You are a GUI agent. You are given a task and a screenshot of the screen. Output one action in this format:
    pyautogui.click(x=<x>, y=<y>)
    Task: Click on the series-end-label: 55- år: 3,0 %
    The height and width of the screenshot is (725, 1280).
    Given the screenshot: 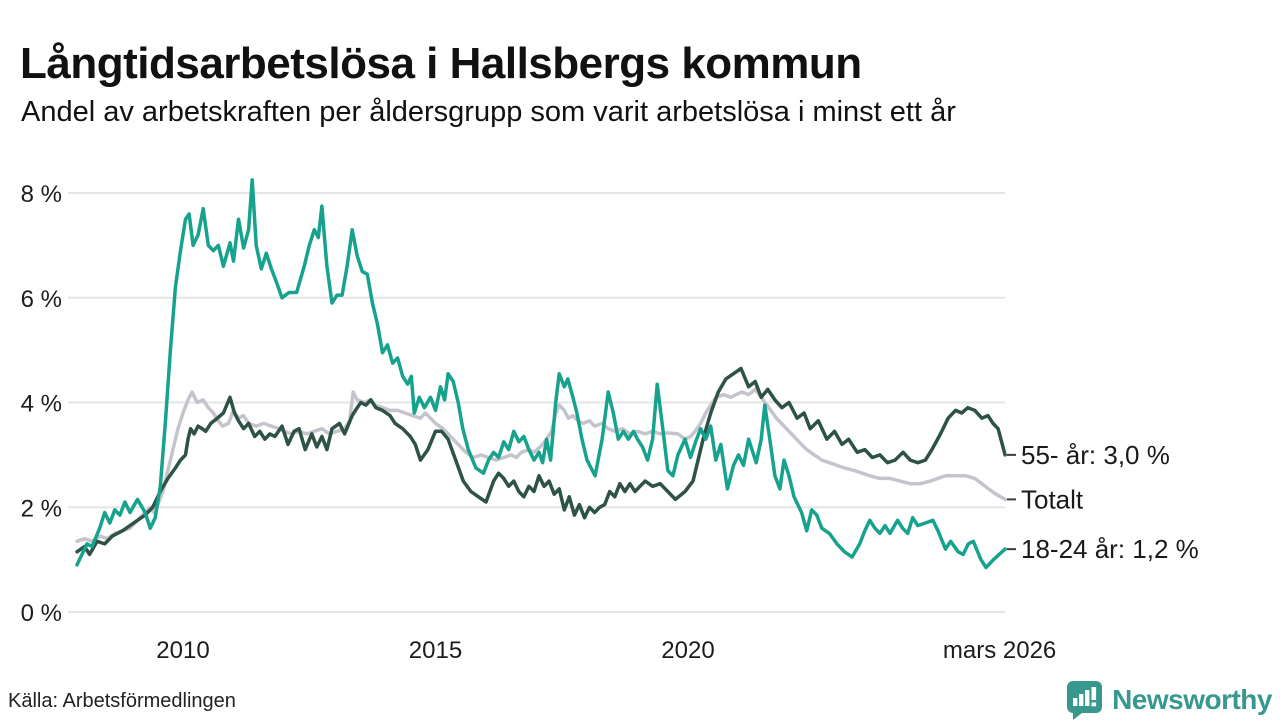 What is the action you would take?
    pyautogui.click(x=1095, y=455)
    